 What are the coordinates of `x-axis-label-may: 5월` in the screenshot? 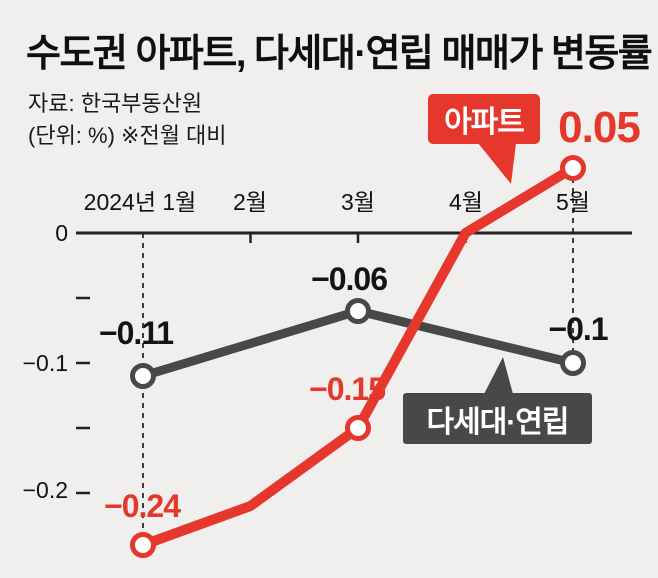 It's located at (573, 202).